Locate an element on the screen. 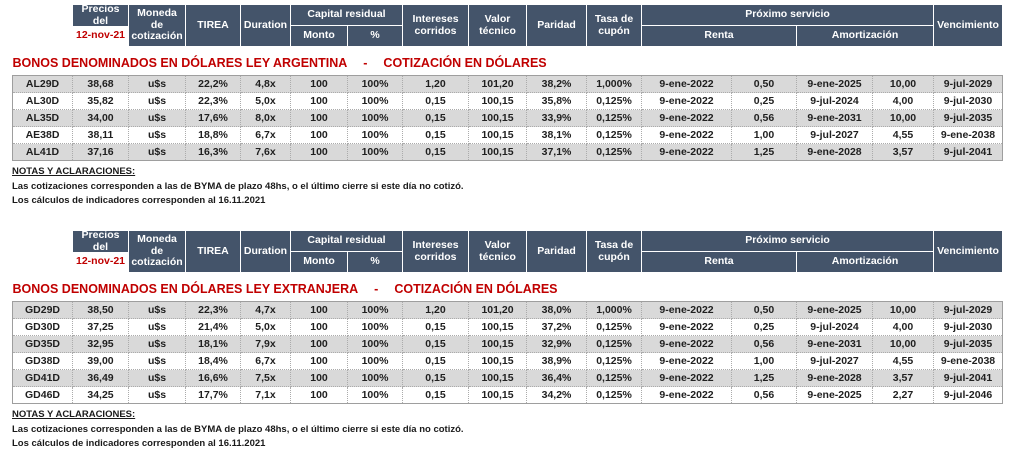 The height and width of the screenshot is (449, 1024). paridad-cell: 38,1% is located at coordinates (557, 135).